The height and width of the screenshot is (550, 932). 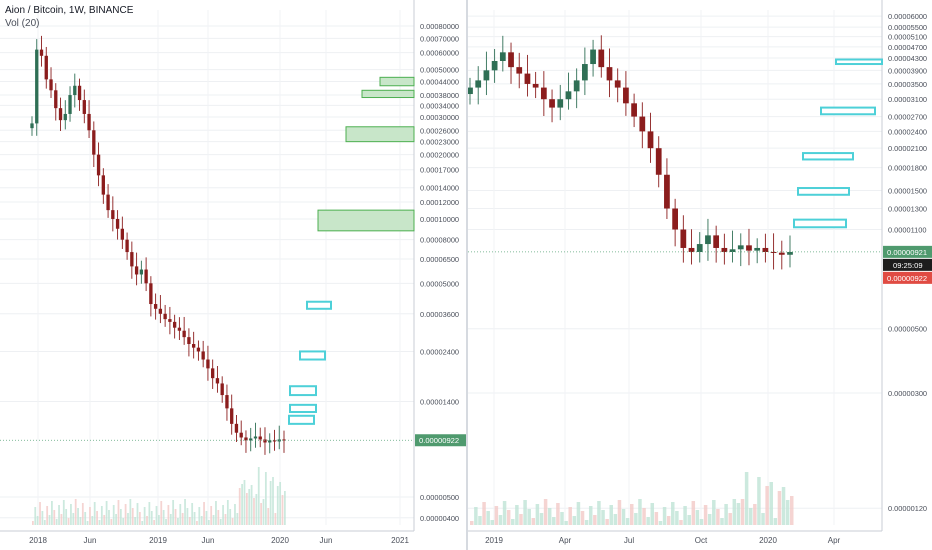 I want to click on y-tick-label: 0.00005500, so click(x=907, y=27).